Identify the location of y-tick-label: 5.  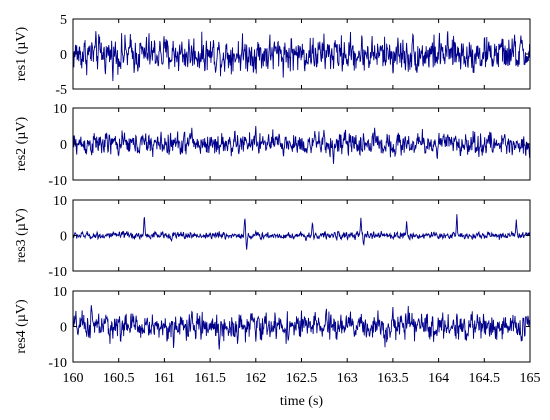
(63, 20).